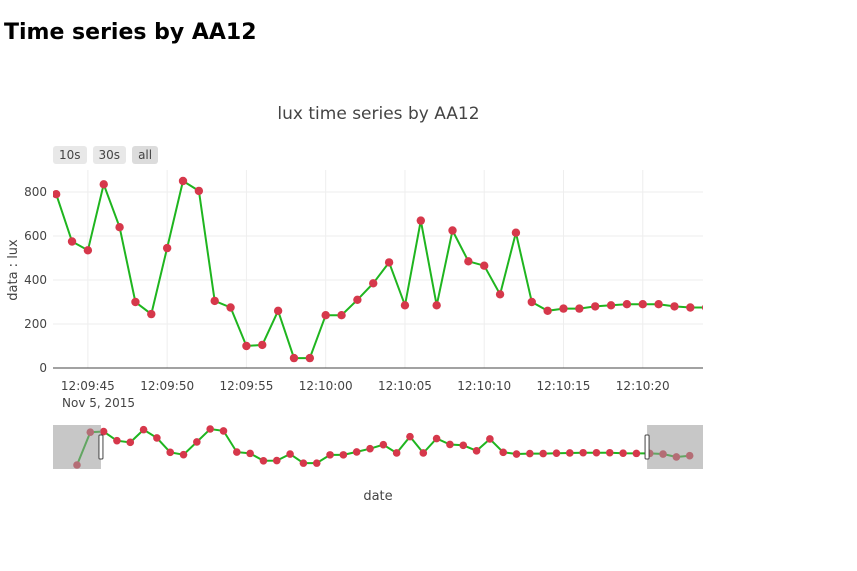  Describe the element at coordinates (70, 155) in the screenshot. I see `range-button-10s: 10s` at that location.